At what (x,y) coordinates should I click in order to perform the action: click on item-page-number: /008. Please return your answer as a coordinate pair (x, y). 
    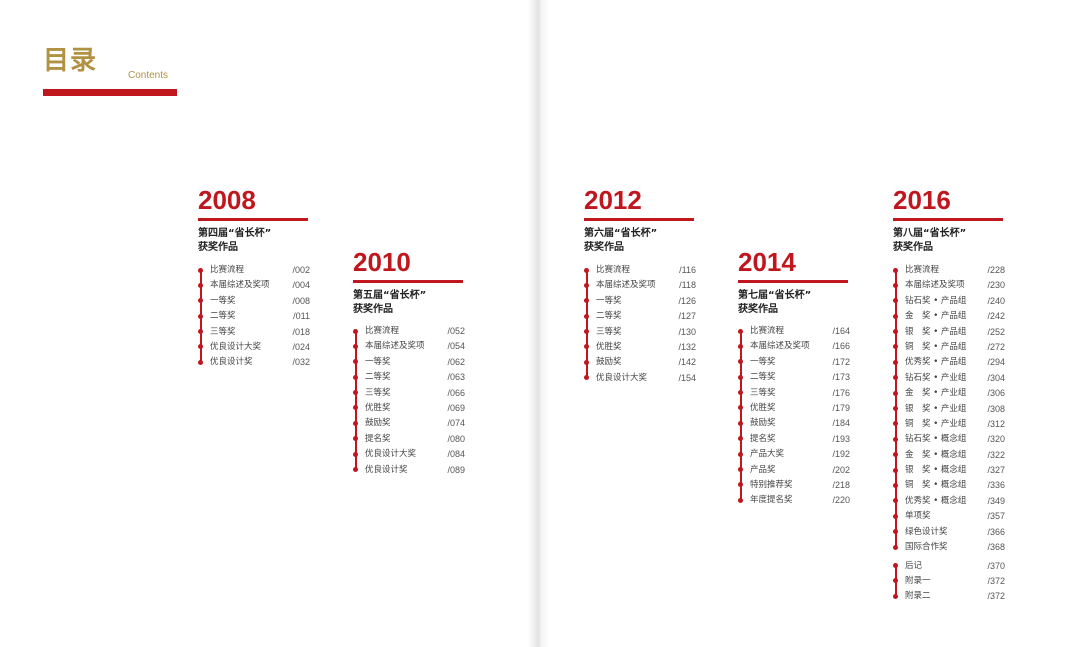
    Looking at the image, I should click on (301, 300).